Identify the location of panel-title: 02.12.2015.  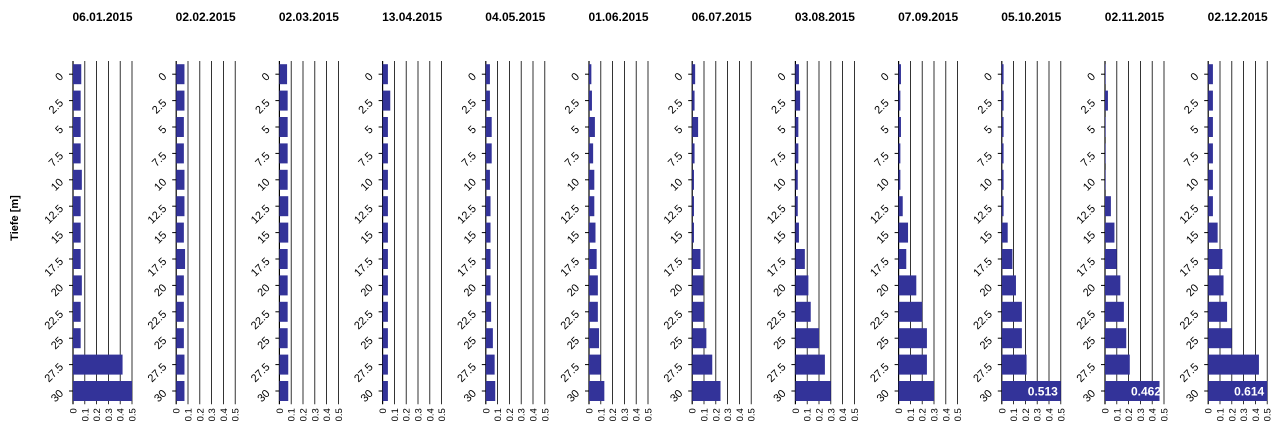
(1238, 17).